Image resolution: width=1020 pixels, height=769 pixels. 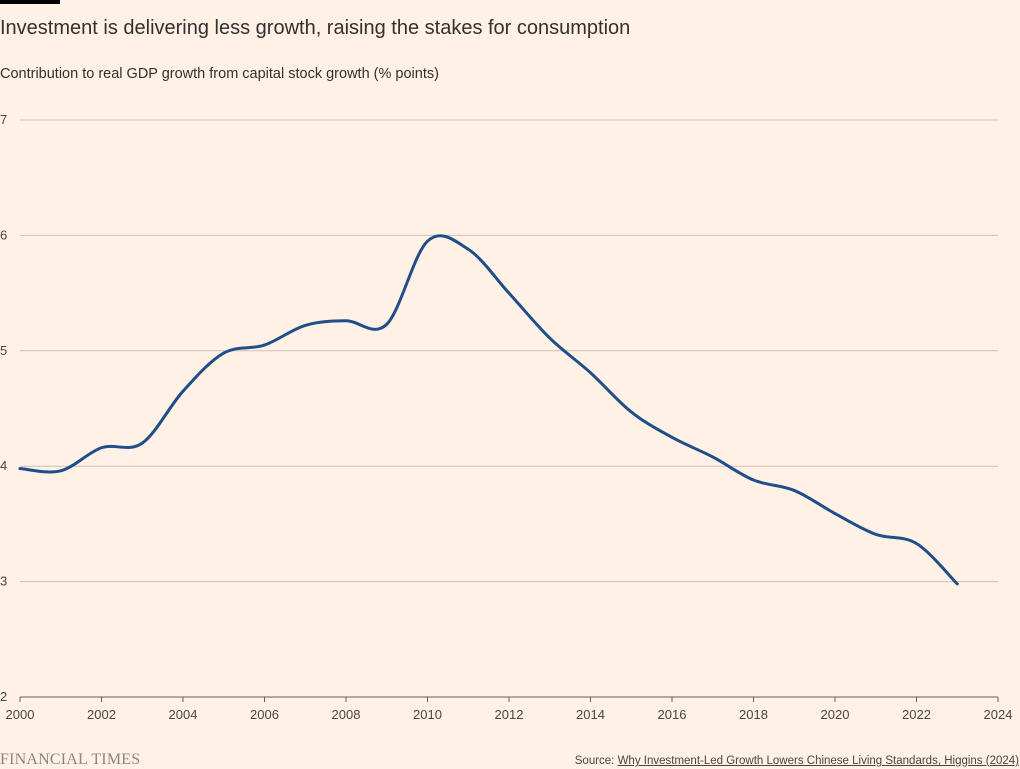 What do you see at coordinates (224, 353) in the screenshot?
I see `data-point-2005` at bounding box center [224, 353].